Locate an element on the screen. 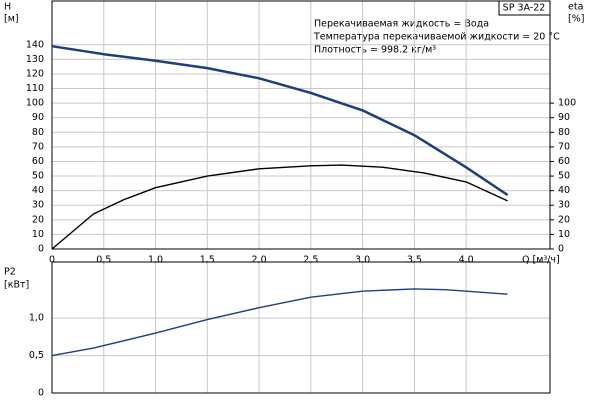  y-unit: [кВт] is located at coordinates (16, 285).